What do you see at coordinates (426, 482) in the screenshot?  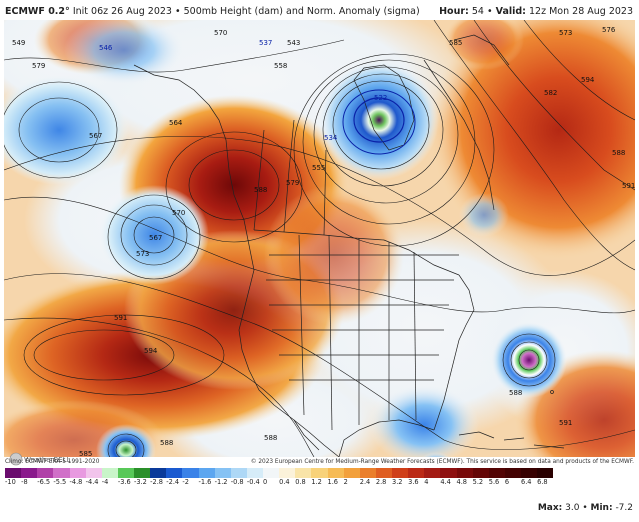 I see `colorbar-tick-label: 4` at bounding box center [426, 482].